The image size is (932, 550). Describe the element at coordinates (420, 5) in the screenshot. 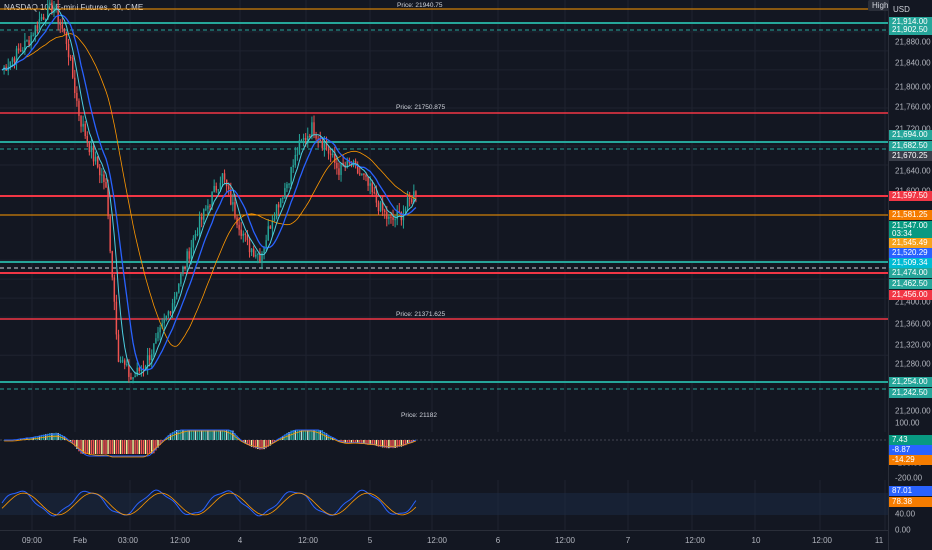

I see `price-line-label: Price: 21940.75` at that location.